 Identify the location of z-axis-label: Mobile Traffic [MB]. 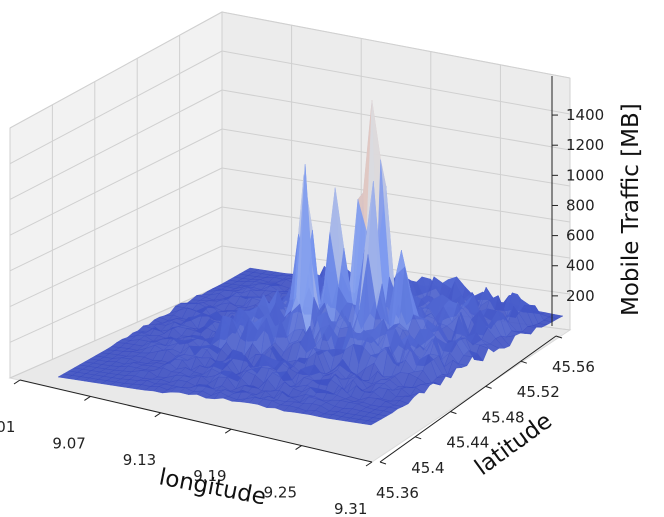
(631, 209).